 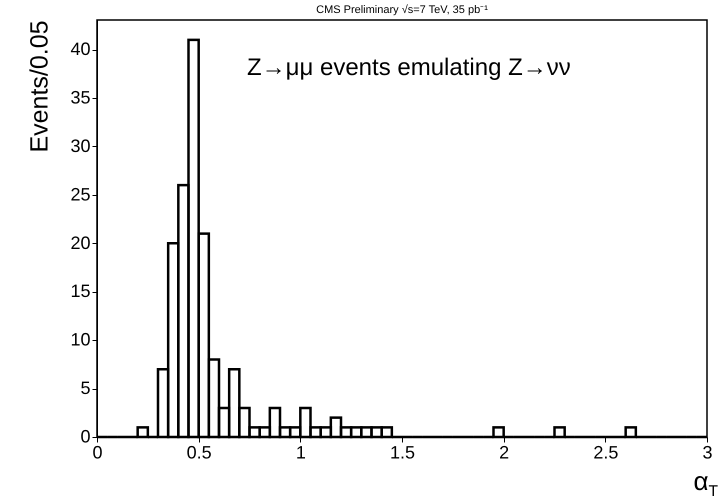 I want to click on x-axis-title: α$_{T}$, so click(x=705, y=484).